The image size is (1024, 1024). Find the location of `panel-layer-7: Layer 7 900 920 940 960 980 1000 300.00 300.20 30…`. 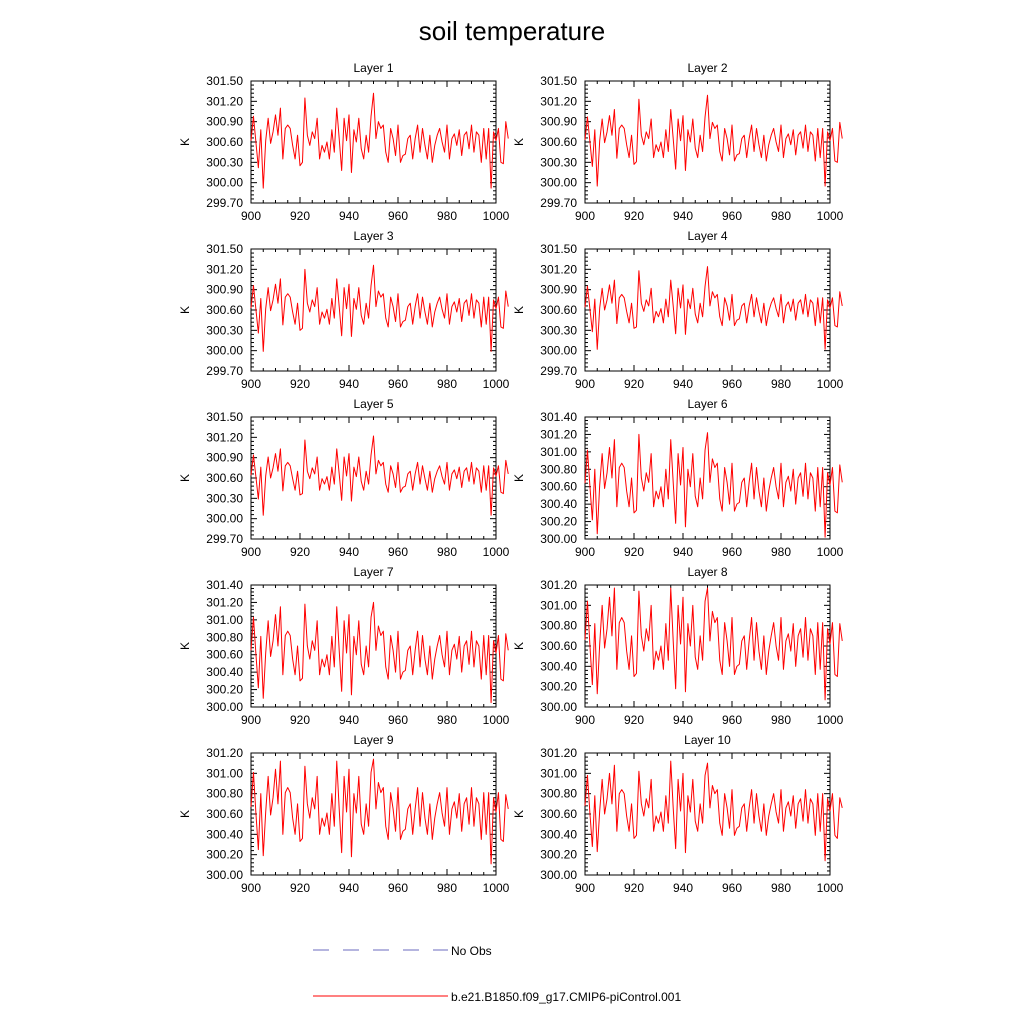

panel-layer-7: Layer 7 900 920 940 960 980 1000 300.00 300.20 30… is located at coordinates (344, 646).